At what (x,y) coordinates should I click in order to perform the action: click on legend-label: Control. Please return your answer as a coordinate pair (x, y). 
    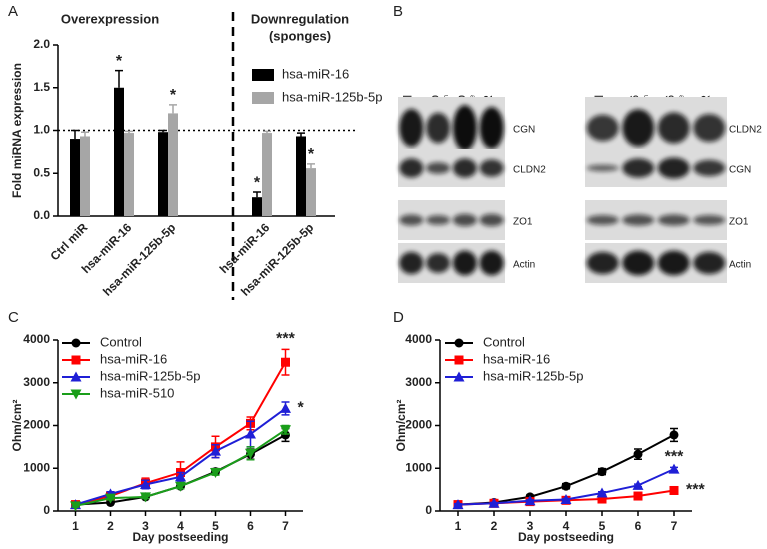
    Looking at the image, I should click on (504, 341).